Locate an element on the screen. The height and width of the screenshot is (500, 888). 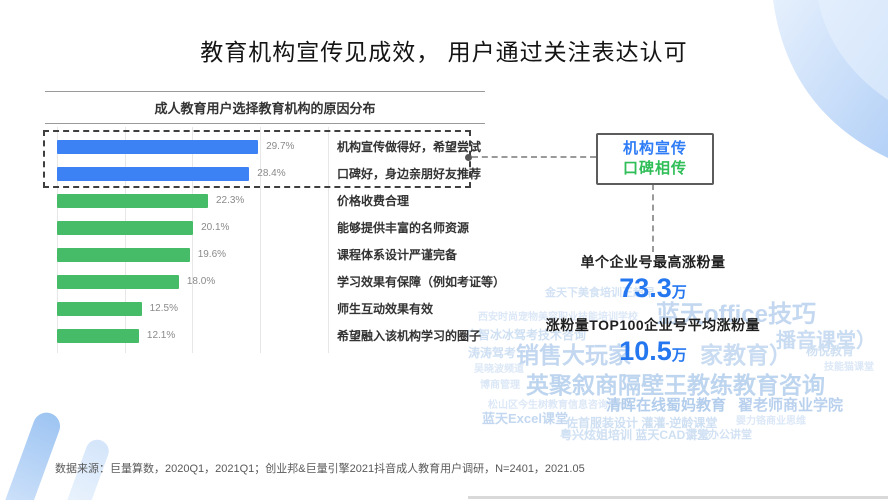
bar-category-label: 师生互动效果有效 is located at coordinates (385, 309).